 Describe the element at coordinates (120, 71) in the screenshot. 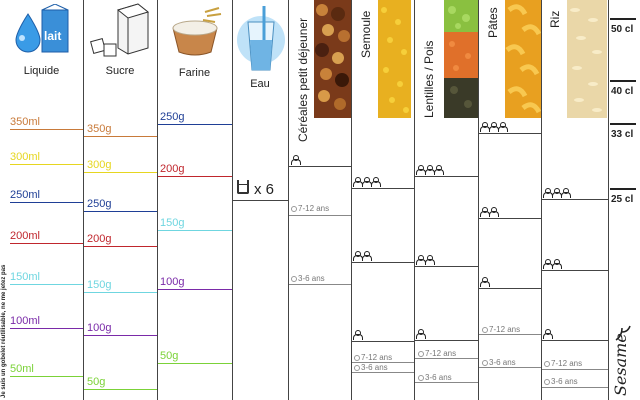

I see `column-title-sucre: Sucre` at that location.